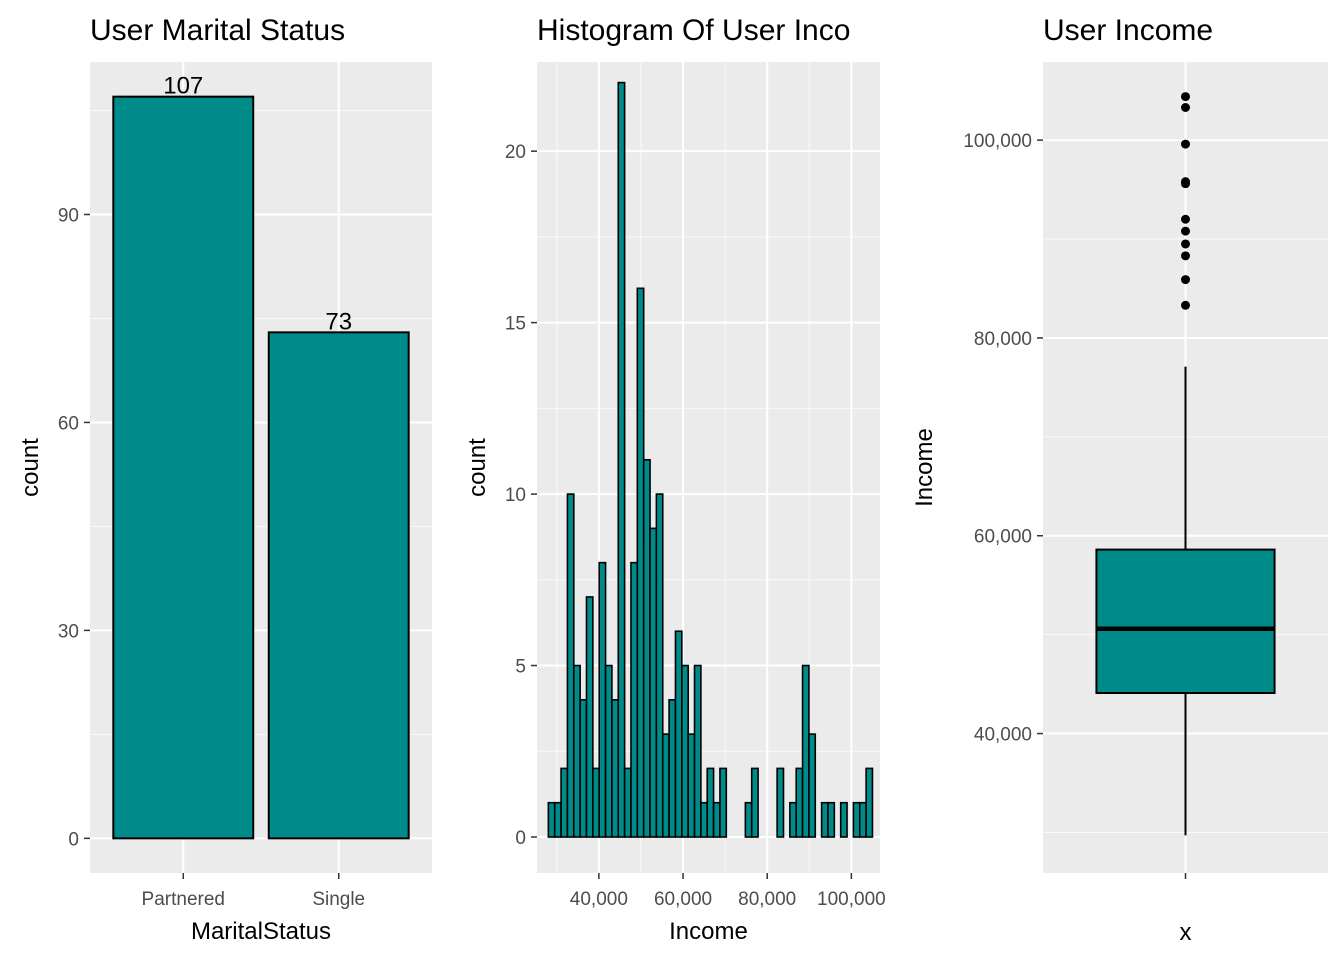 Image resolution: width=1344 pixels, height=960 pixels. Describe the element at coordinates (767, 899) in the screenshot. I see `x-tick-label: 80,000` at that location.